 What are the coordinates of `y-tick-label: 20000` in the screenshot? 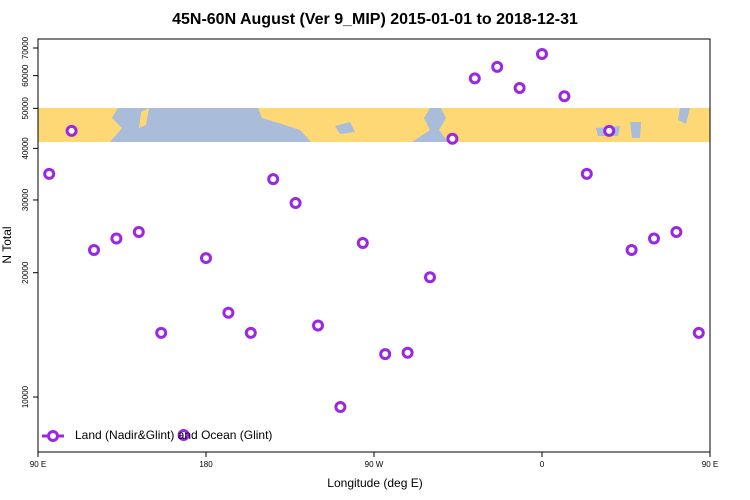 It's located at (25, 272).